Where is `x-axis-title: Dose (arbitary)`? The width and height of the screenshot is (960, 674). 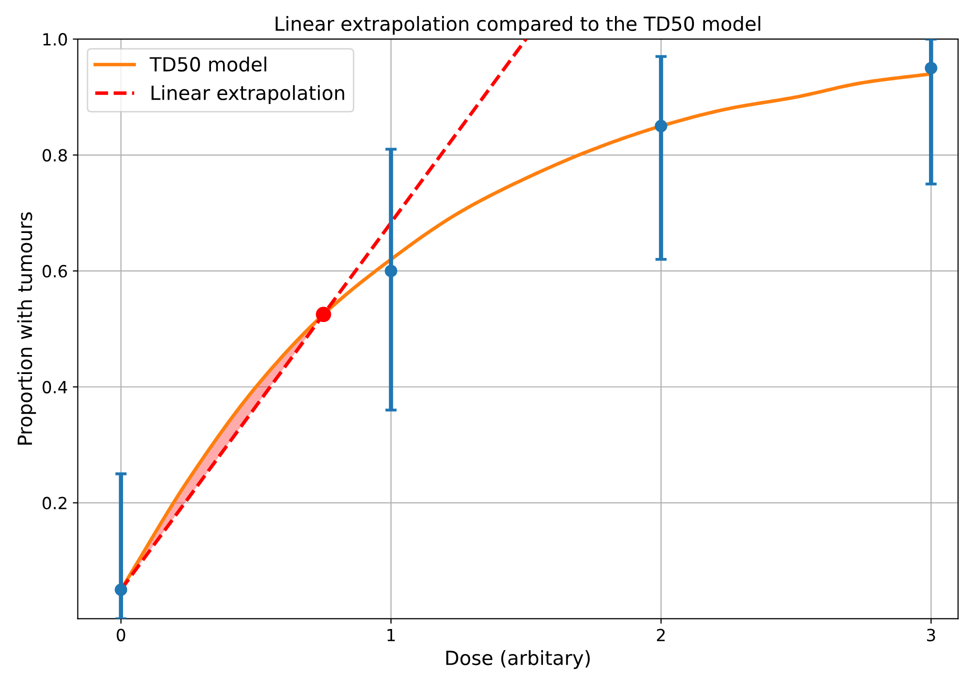 x-axis-title: Dose (arbitary) is located at coordinates (518, 659).